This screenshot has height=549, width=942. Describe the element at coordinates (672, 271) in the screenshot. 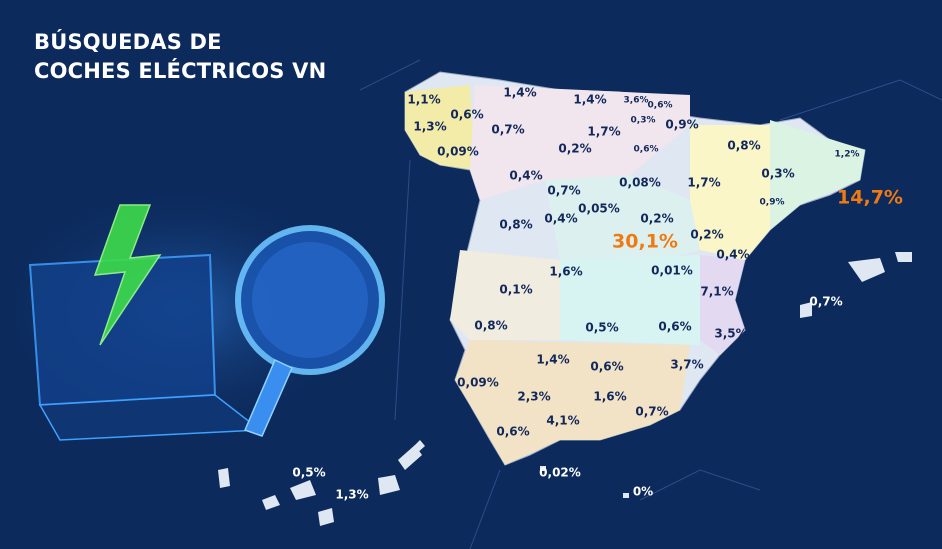

I see `region-label: 0,01%` at that location.